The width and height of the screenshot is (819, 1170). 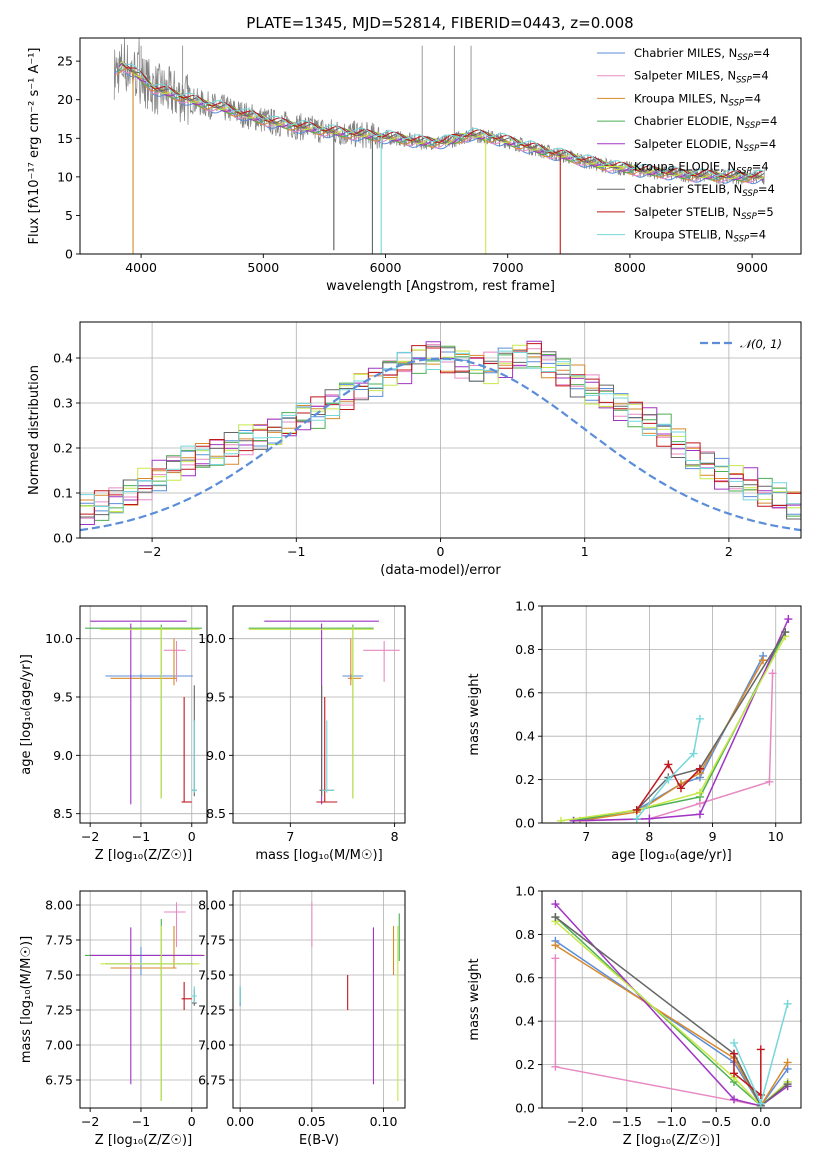 What do you see at coordinates (69, 254) in the screenshot?
I see `y-tick-label: 0` at bounding box center [69, 254].